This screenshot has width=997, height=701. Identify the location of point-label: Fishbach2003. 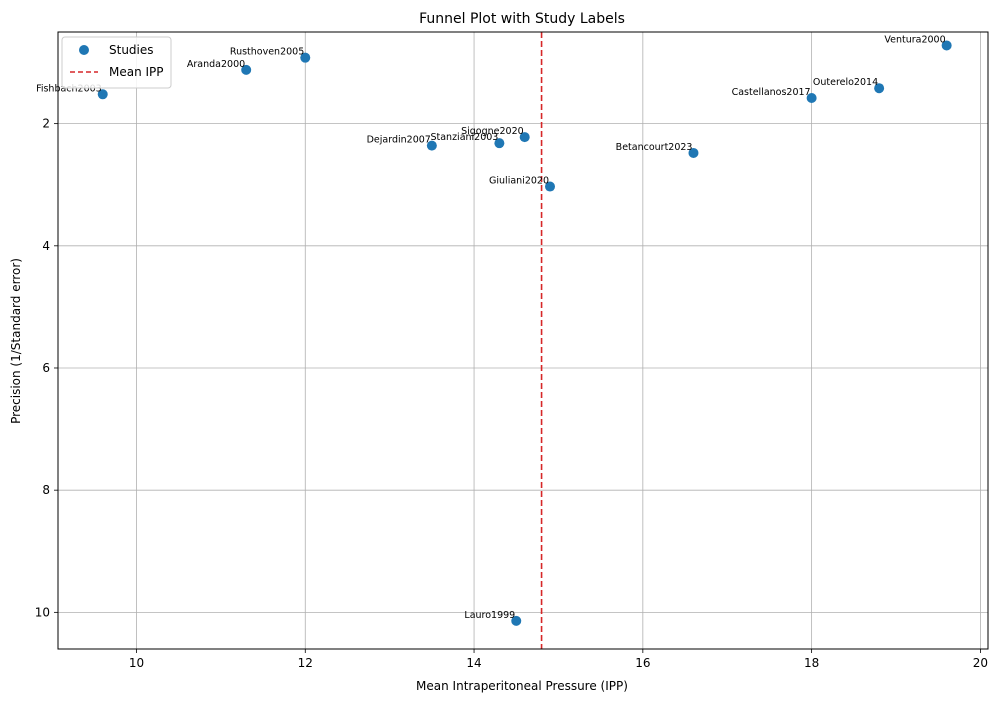
(69, 88).